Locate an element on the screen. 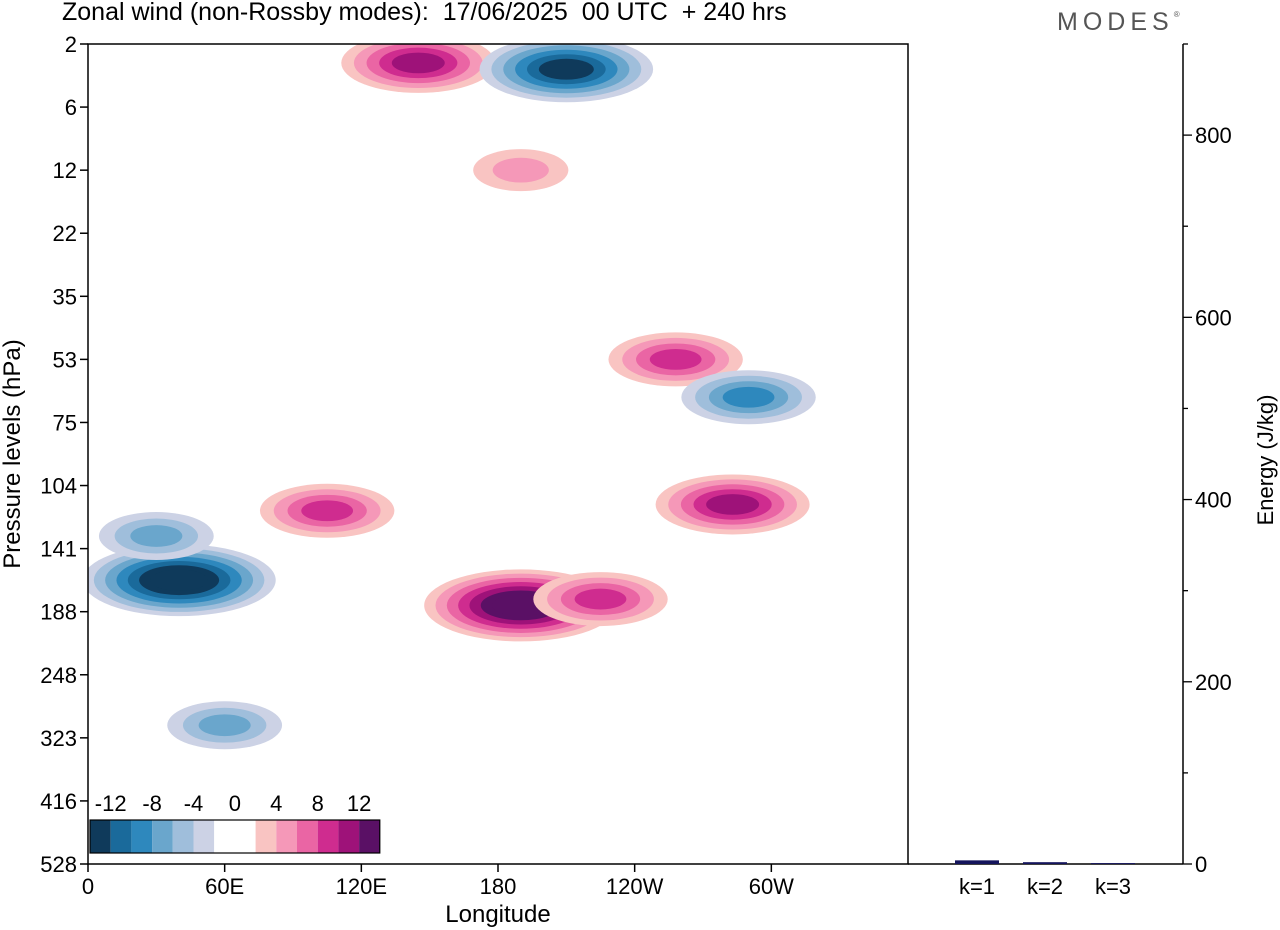  colorbar-tick-label: -12 is located at coordinates (111, 803).